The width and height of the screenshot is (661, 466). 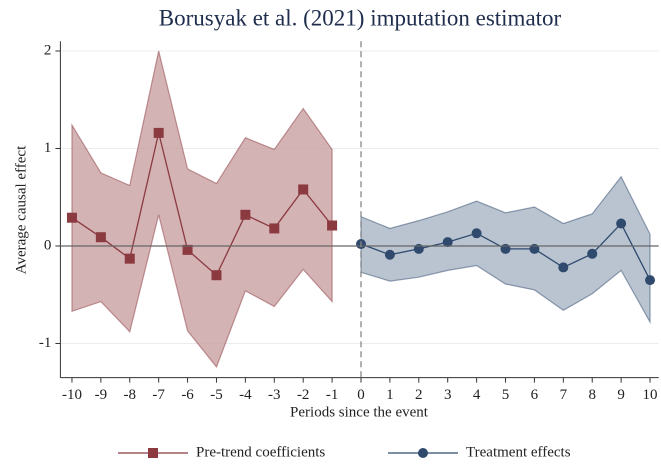 I want to click on series-line, so click(x=202, y=204).